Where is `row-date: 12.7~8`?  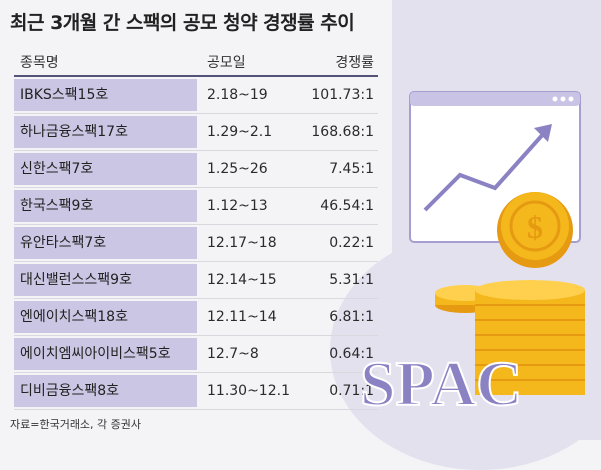
row-date: 12.7~8 is located at coordinates (233, 354).